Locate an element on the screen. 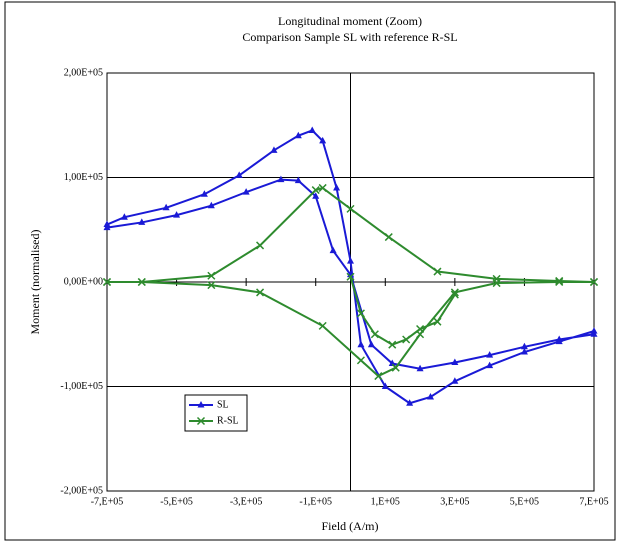 The image size is (621, 552). y-axis-label: Moment (normalised) is located at coordinates (35, 282).